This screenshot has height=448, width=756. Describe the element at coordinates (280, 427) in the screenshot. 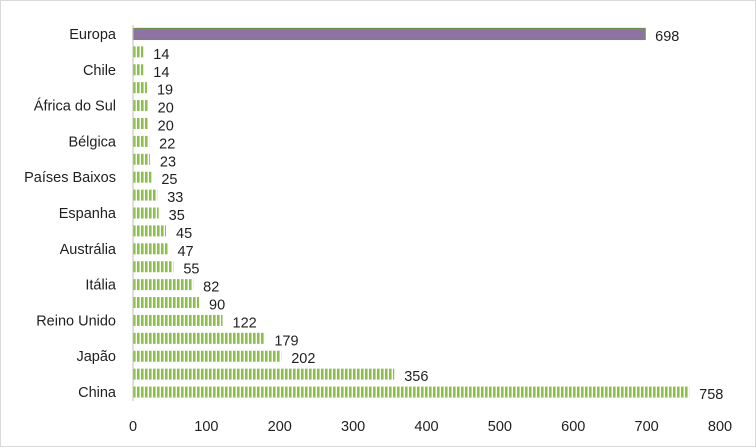

I see `x-tick-label: 200` at that location.